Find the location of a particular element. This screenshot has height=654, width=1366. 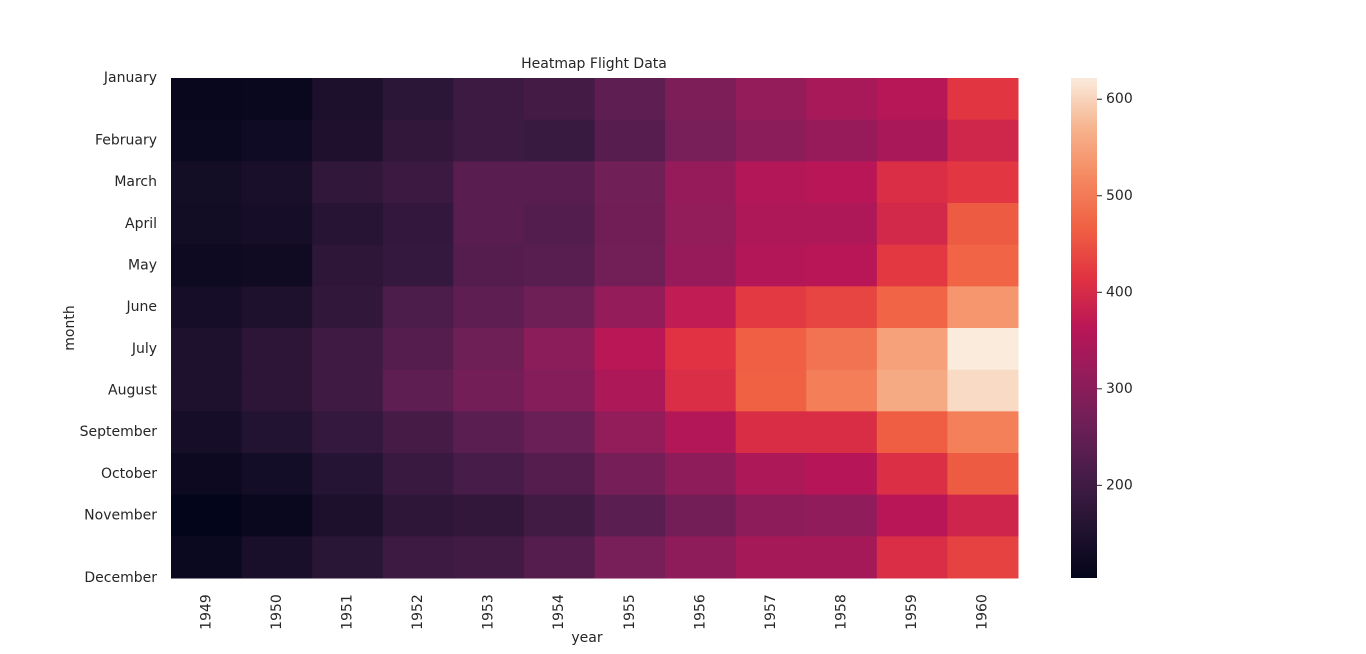

x-axis-label: year is located at coordinates (586, 638).